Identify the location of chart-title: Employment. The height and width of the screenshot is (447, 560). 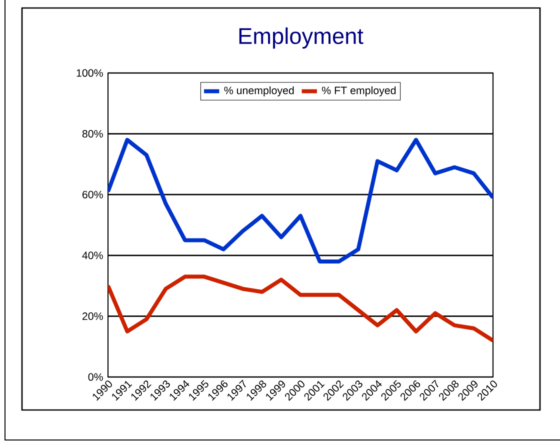
(301, 38).